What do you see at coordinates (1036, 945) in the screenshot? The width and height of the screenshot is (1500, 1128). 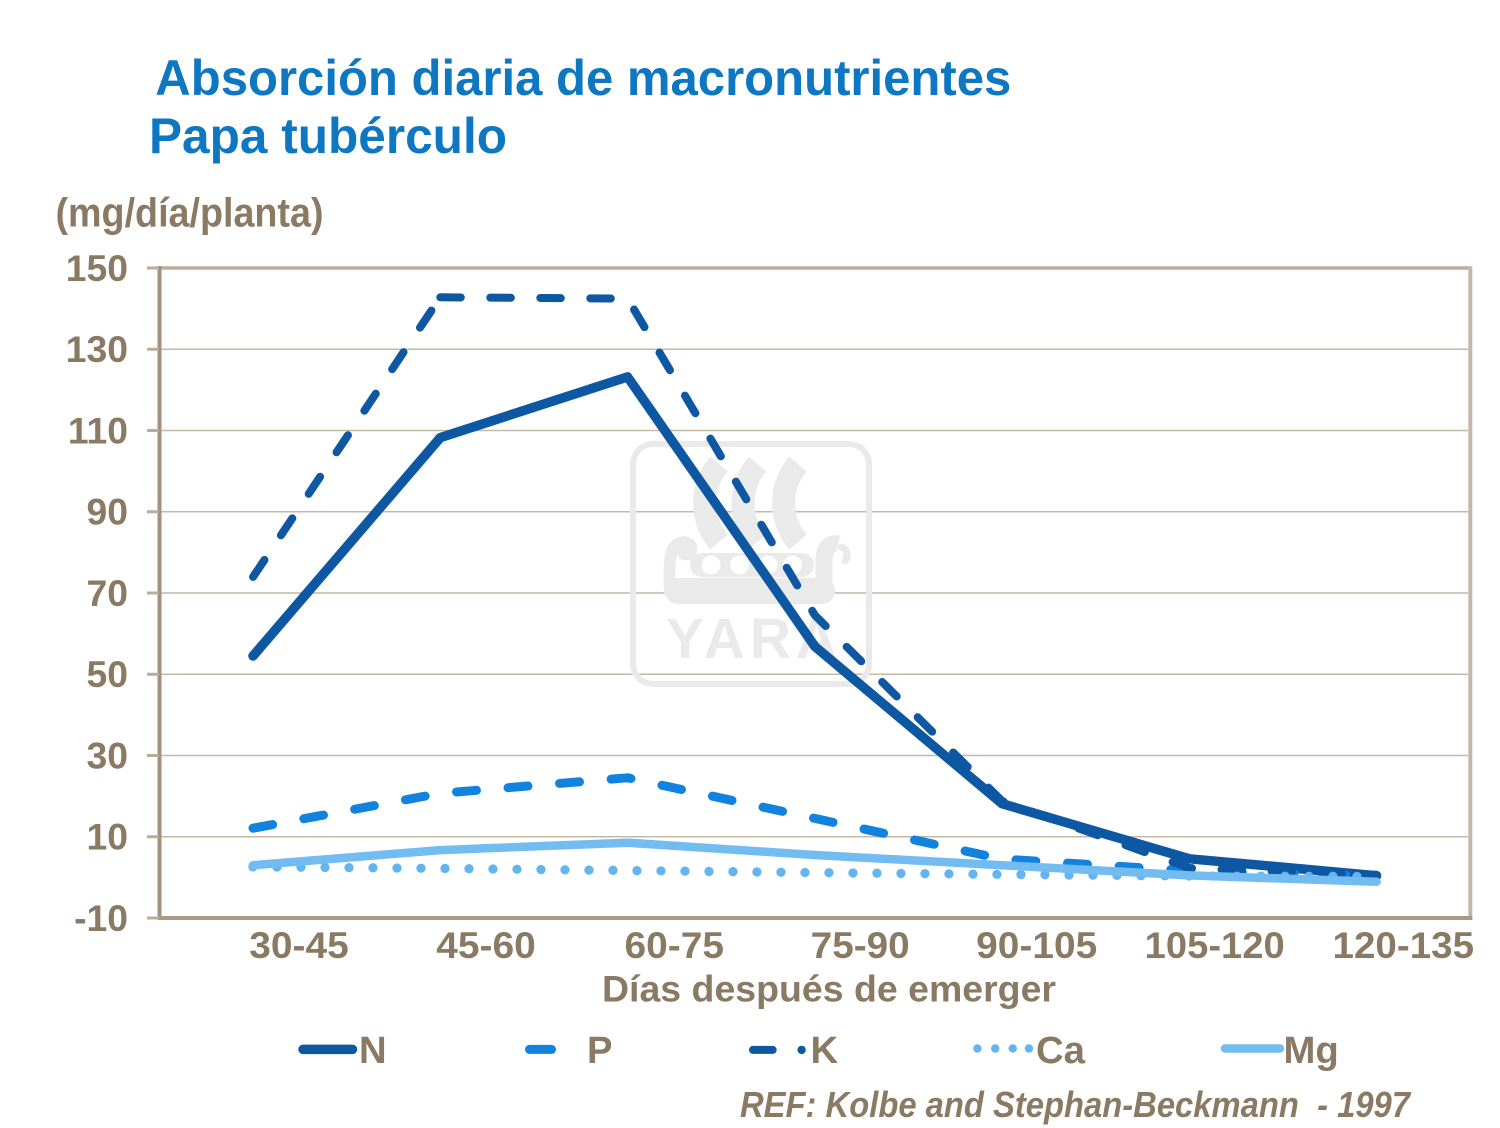 I see `svg-text: 90-105` at bounding box center [1036, 945].